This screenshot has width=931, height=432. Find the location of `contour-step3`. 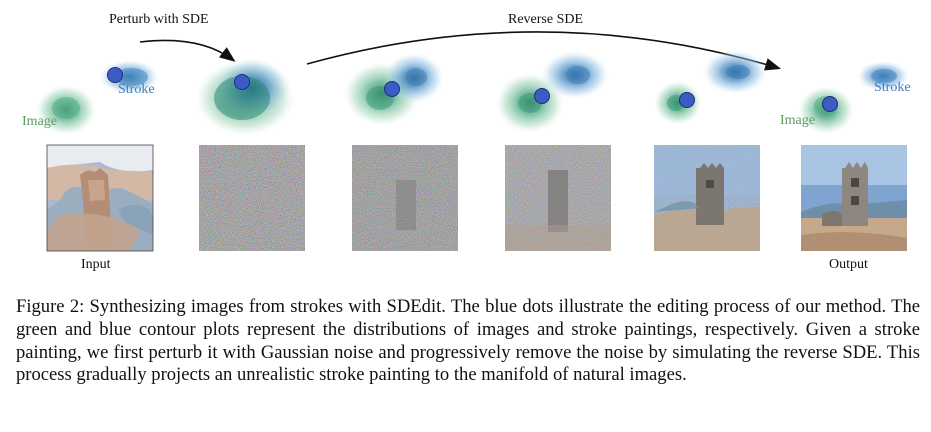

contour-step3 is located at coordinates (552, 92).